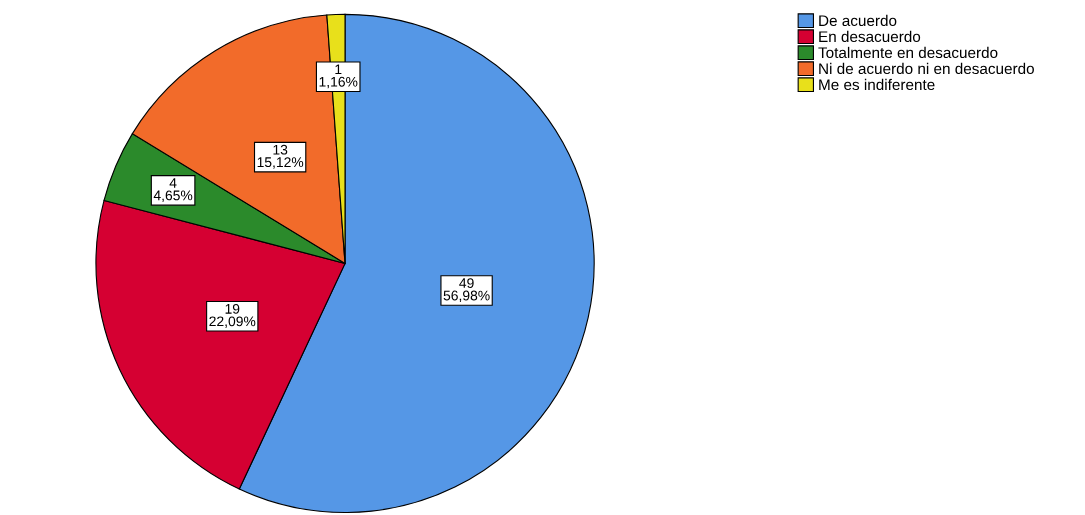 This screenshot has width=1085, height=515. Describe the element at coordinates (173, 190) in the screenshot. I see `data-label: 4 4,65%` at that location.